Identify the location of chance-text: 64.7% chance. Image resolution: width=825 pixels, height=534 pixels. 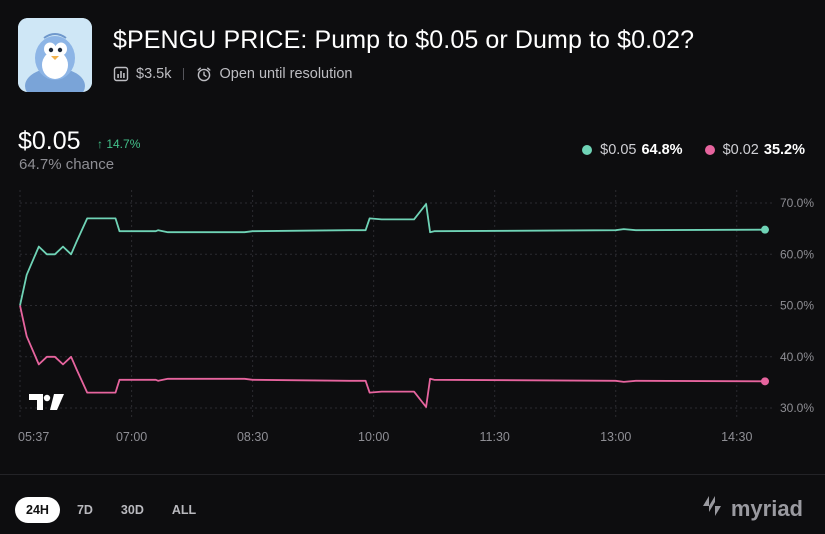
(67, 164).